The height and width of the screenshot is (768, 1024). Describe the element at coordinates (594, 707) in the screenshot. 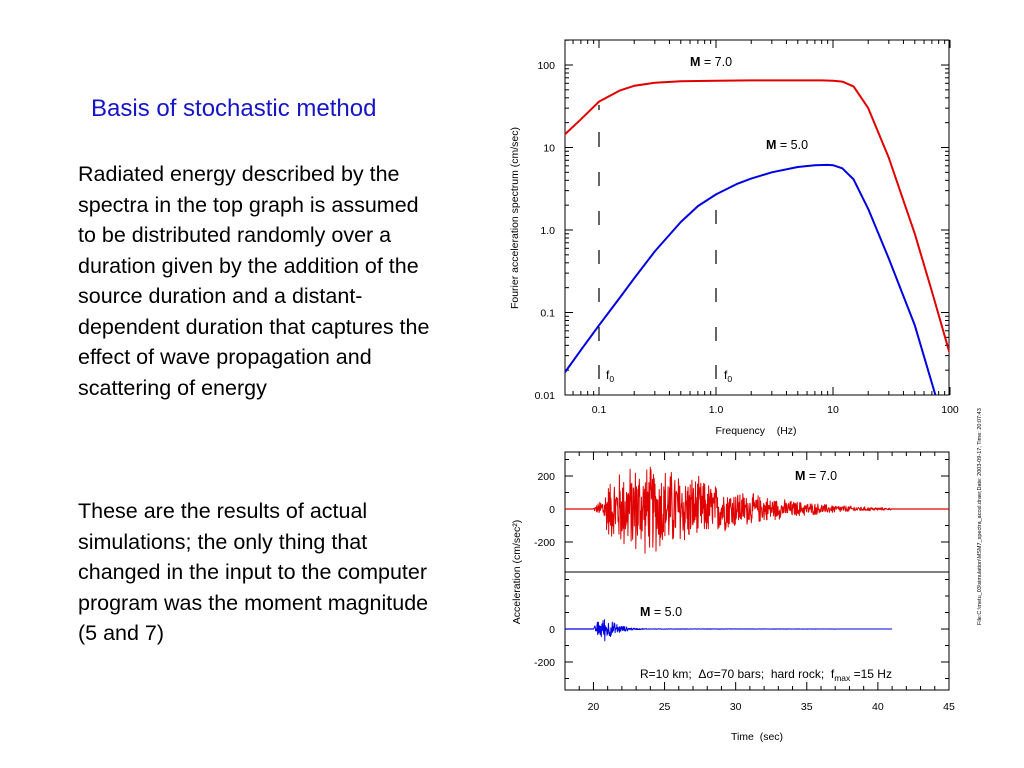

I see `time-x-tick-label: 20` at that location.